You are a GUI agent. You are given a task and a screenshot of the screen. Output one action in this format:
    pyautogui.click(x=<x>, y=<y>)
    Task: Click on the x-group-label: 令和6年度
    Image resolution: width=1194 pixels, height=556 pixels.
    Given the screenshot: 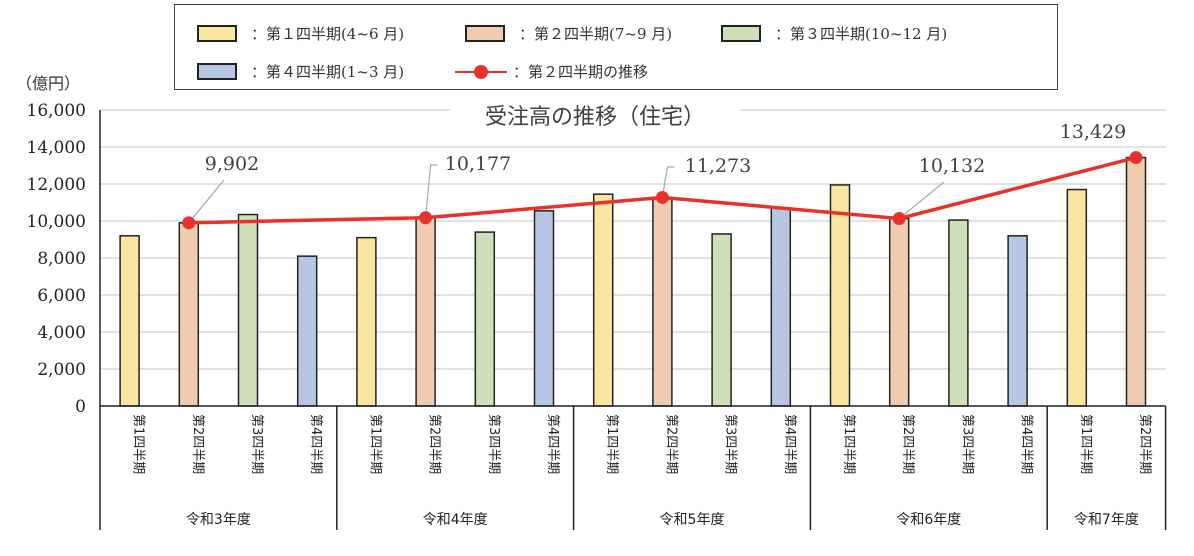 What is the action you would take?
    pyautogui.click(x=928, y=520)
    